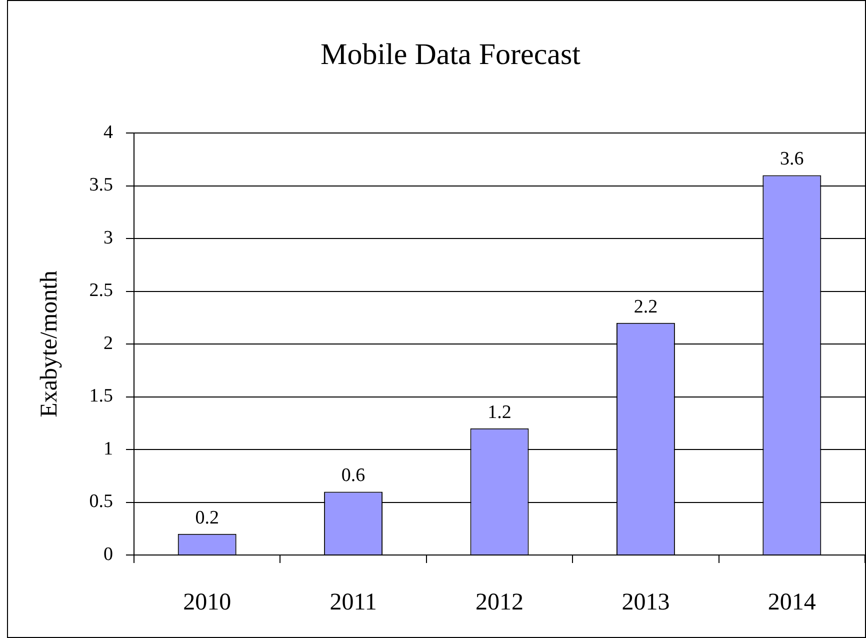 This screenshot has width=866, height=638. Describe the element at coordinates (108, 237) in the screenshot. I see `y-tick-label: 3` at that location.